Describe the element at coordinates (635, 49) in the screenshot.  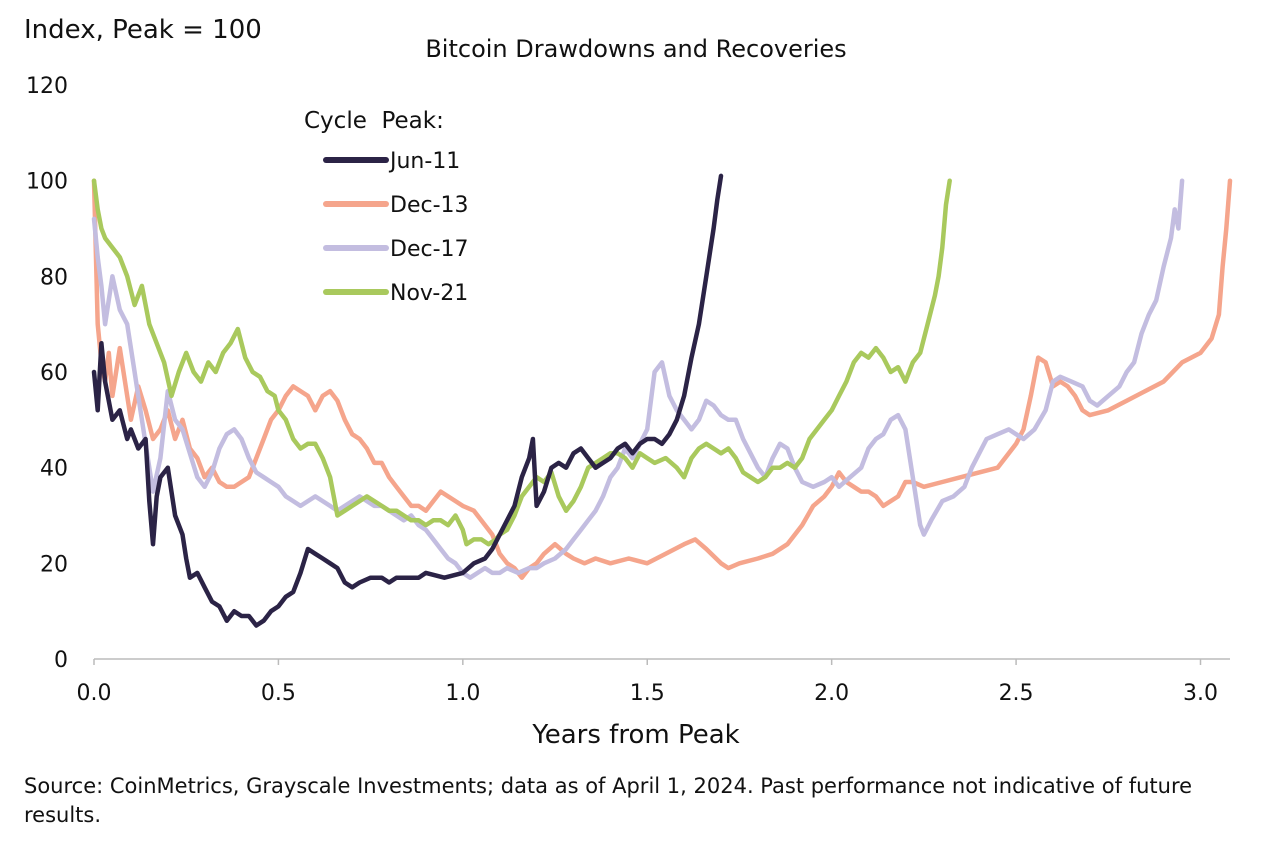
I see `chart-title: Bitcoin Drawdowns and Recoveries` at that location.